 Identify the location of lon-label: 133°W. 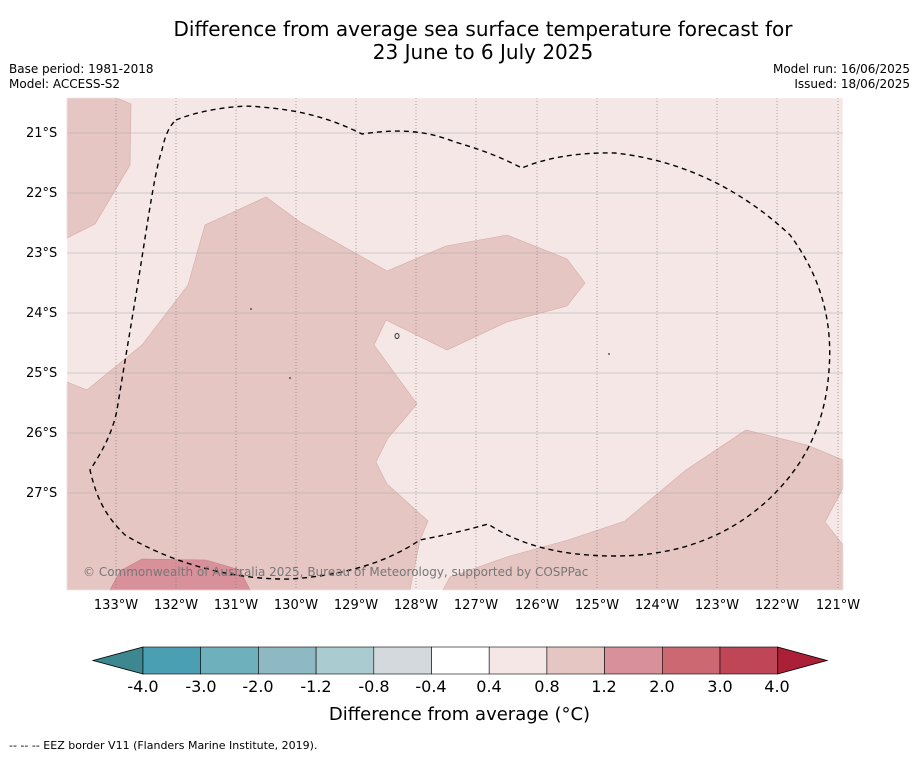
(116, 605).